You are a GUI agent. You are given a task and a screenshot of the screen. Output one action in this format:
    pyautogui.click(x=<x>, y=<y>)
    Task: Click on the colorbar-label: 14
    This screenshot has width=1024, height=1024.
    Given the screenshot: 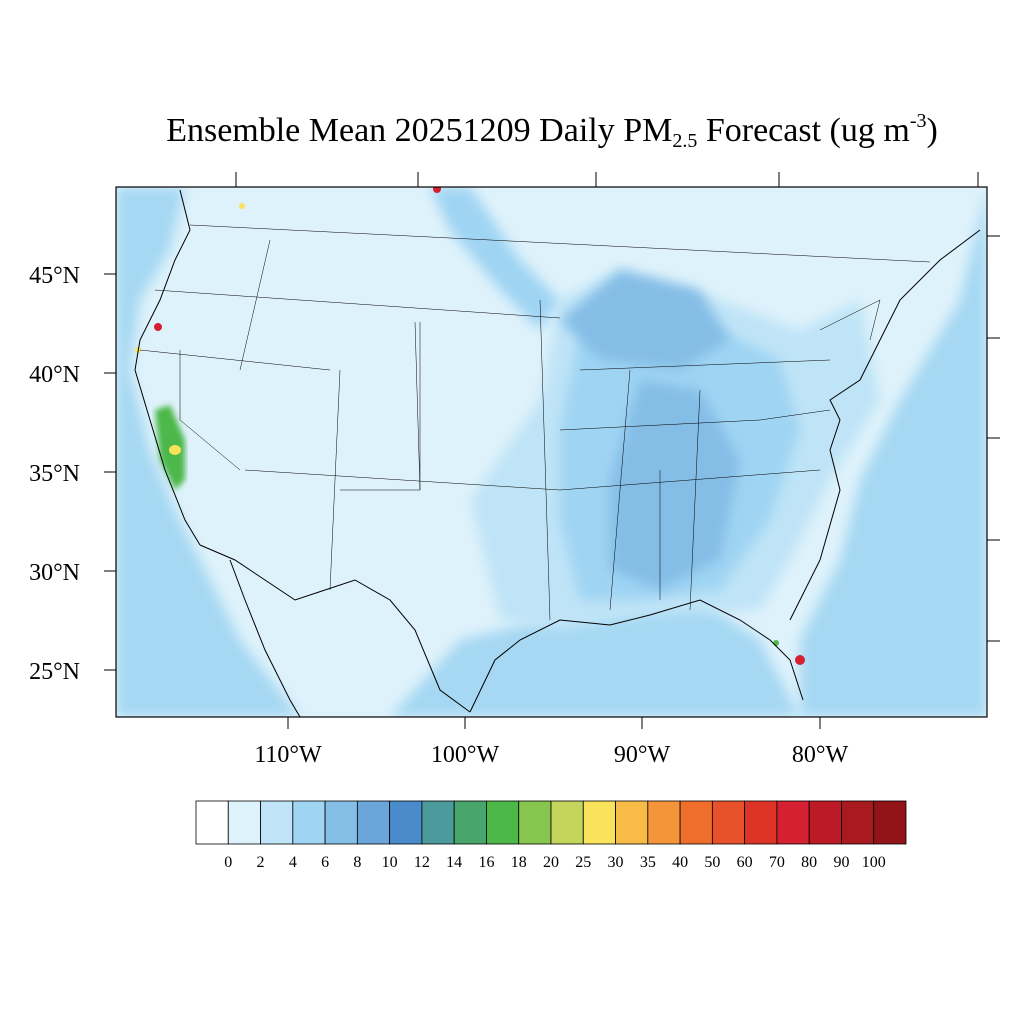 What is the action you would take?
    pyautogui.click(x=454, y=862)
    